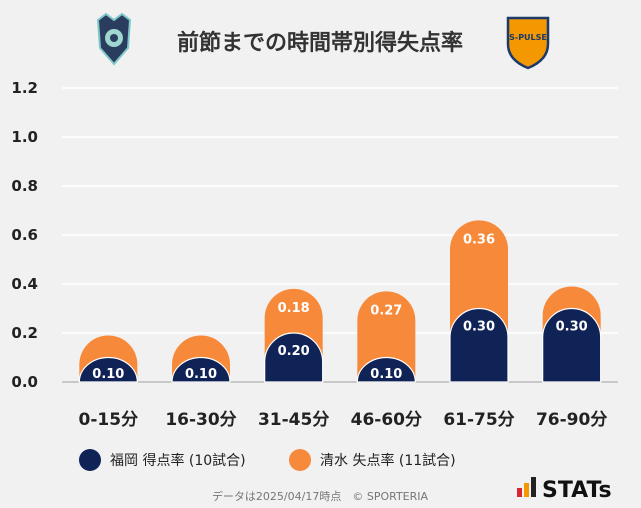 Image resolution: width=641 pixels, height=508 pixels. Describe the element at coordinates (109, 420) in the screenshot. I see `x-tick-label: 0-15分` at that location.